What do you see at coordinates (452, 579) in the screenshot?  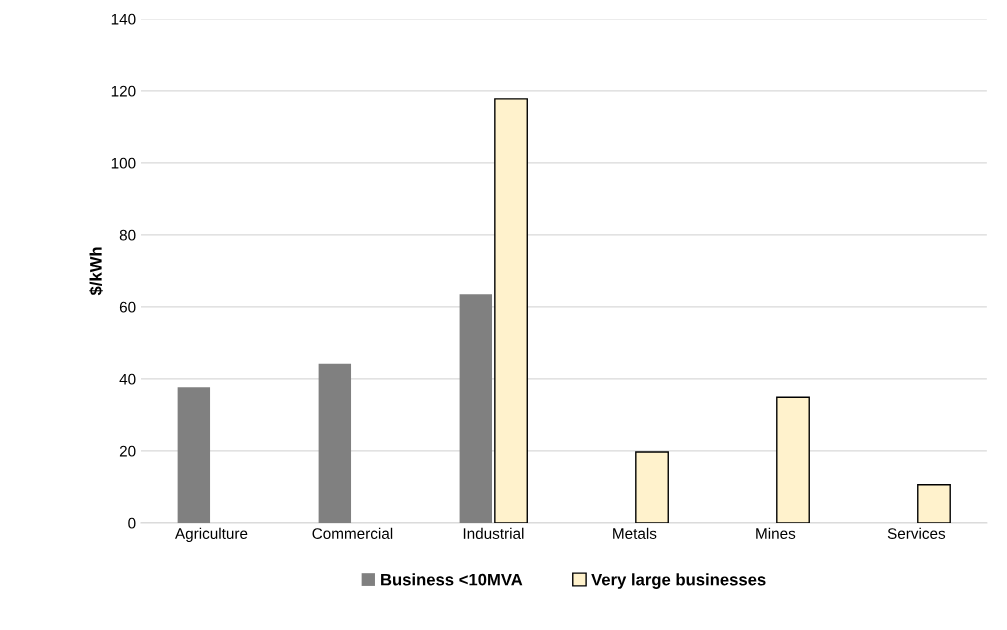 I see `legend-label: Business <10MVA` at bounding box center [452, 579].